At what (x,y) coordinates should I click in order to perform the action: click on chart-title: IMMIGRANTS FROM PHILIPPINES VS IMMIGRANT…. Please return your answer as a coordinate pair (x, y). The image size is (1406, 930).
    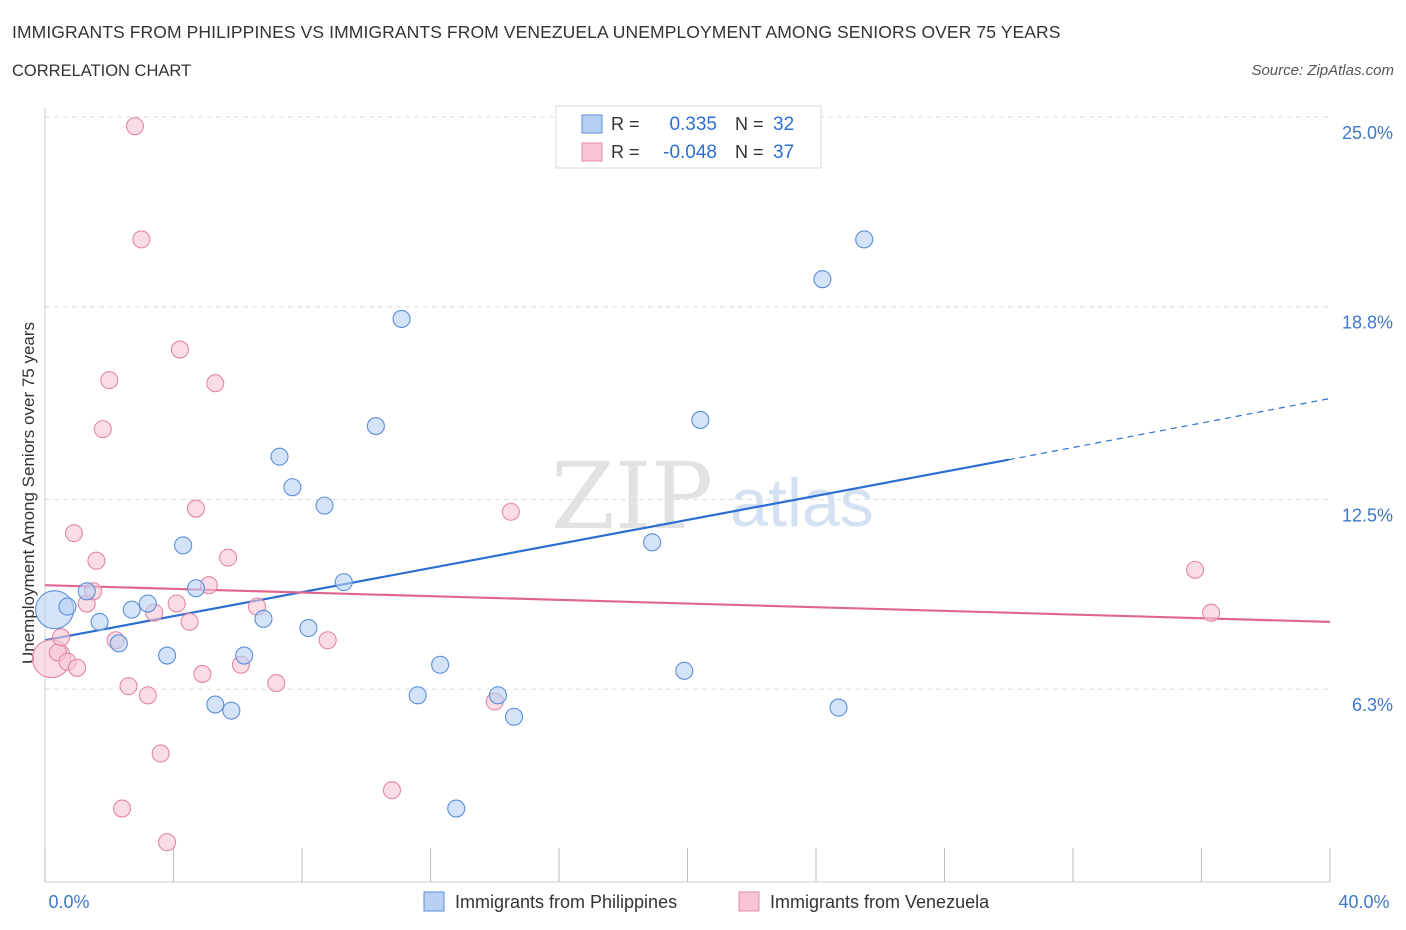
    Looking at the image, I should click on (536, 32).